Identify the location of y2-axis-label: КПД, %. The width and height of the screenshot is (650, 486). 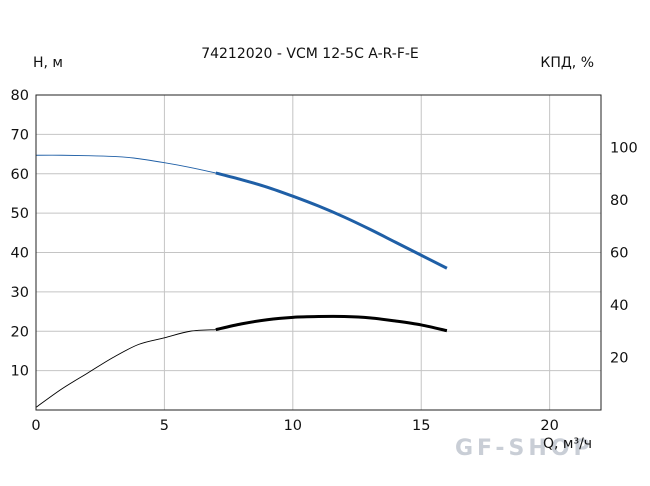
(567, 63).